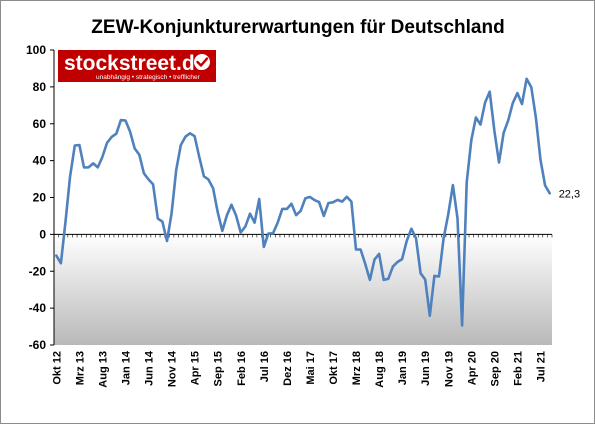 This screenshot has width=595, height=425. I want to click on logo-background, so click(137, 66).